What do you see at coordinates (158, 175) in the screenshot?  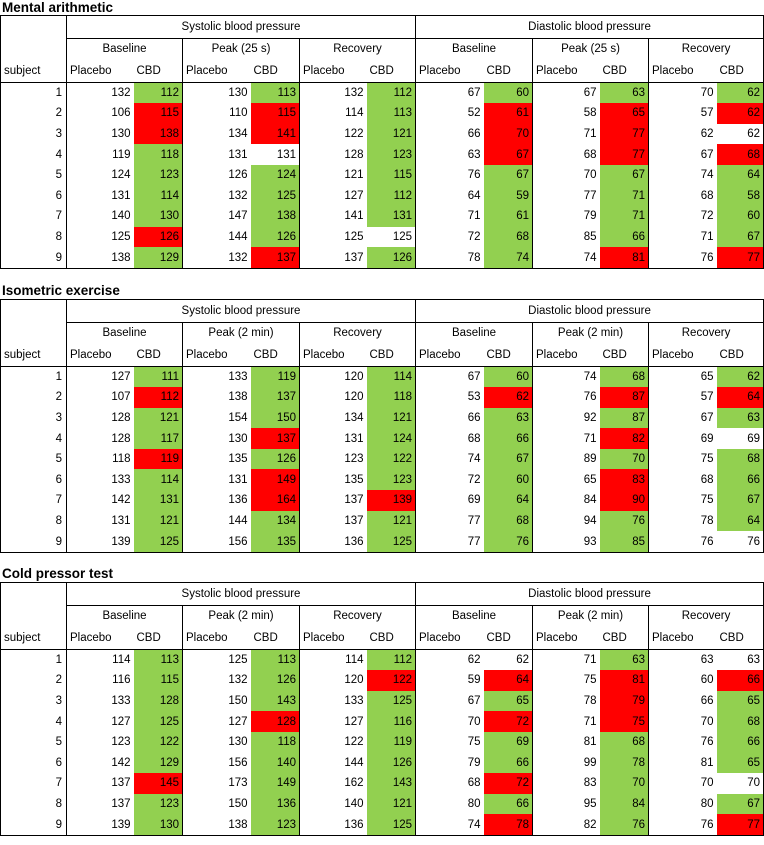 I see `cbd-value: 123` at bounding box center [158, 175].